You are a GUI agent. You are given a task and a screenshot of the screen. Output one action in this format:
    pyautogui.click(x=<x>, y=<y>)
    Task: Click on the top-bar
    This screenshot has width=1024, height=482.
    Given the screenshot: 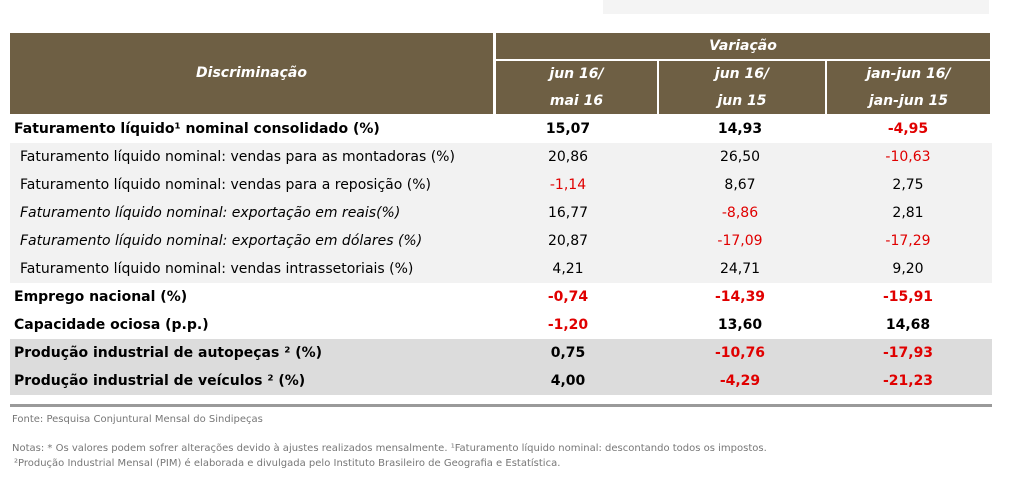 What is the action you would take?
    pyautogui.click(x=796, y=7)
    